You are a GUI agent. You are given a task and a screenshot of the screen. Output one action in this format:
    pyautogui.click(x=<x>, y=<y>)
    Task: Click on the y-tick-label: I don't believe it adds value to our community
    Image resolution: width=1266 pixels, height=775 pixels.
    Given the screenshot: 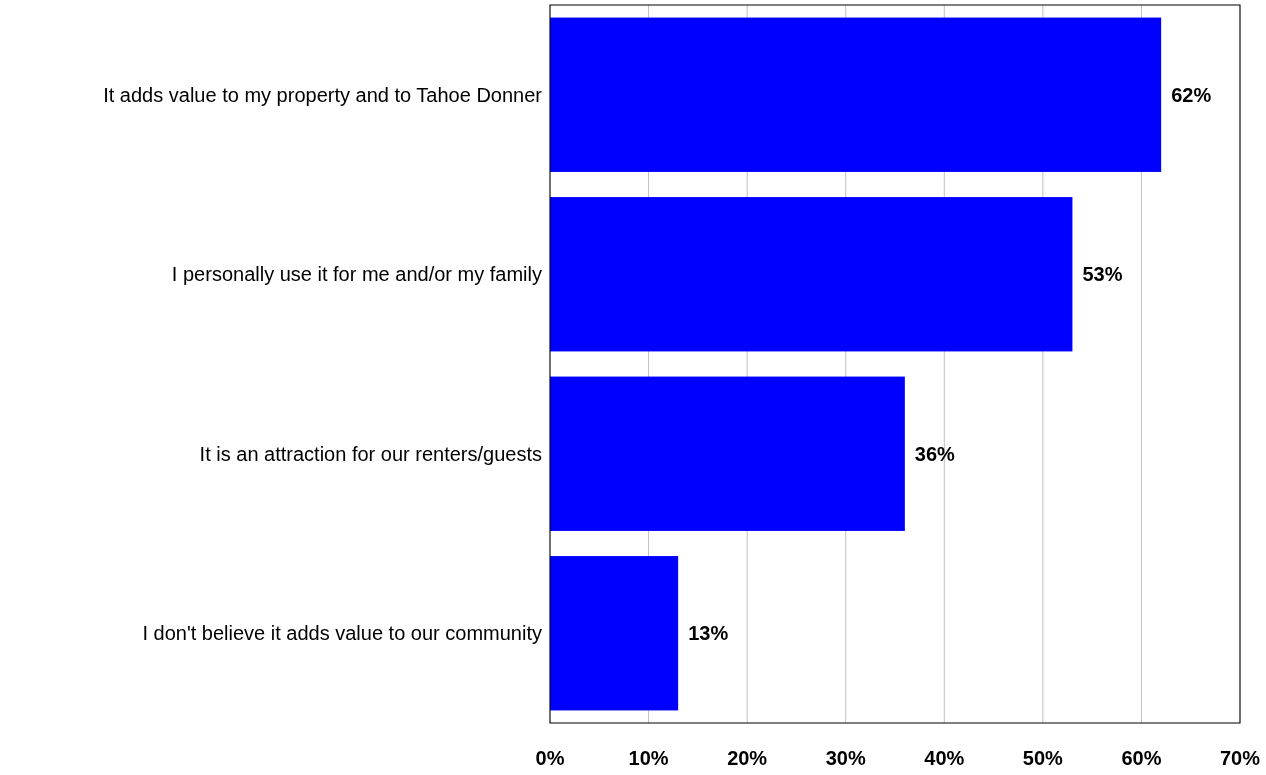 What is the action you would take?
    pyautogui.click(x=342, y=633)
    